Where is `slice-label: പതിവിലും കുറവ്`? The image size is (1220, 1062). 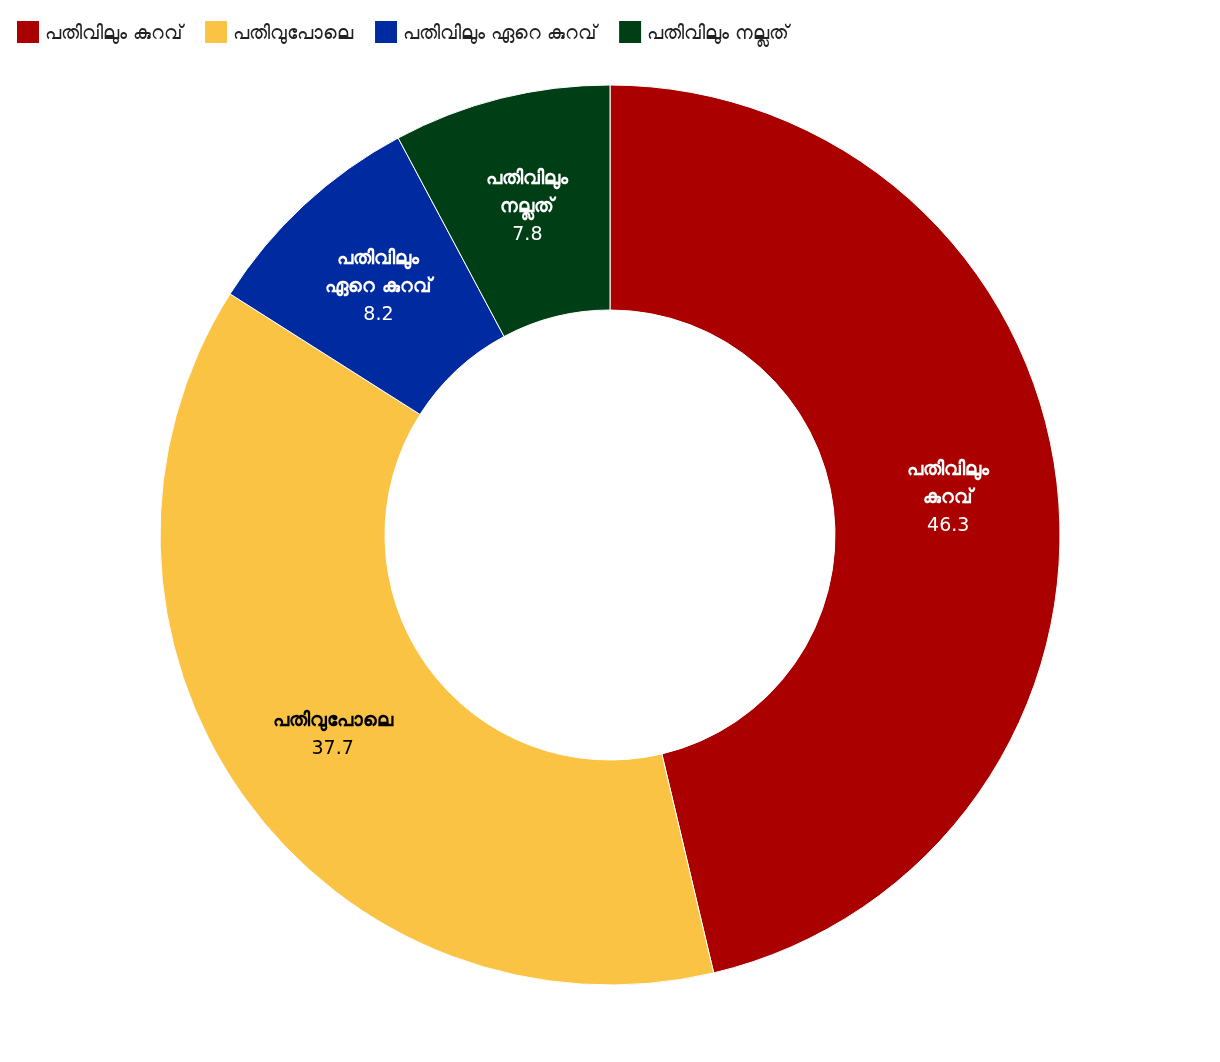 slice-label: പതിവിലും കുറവ് is located at coordinates (949, 481).